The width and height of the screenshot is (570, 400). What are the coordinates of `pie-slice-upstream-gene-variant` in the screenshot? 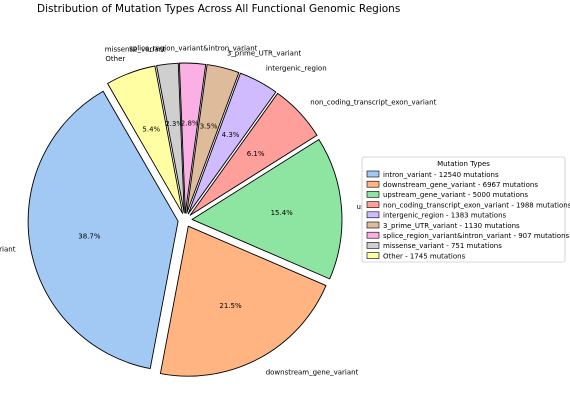 It's located at (267, 209).